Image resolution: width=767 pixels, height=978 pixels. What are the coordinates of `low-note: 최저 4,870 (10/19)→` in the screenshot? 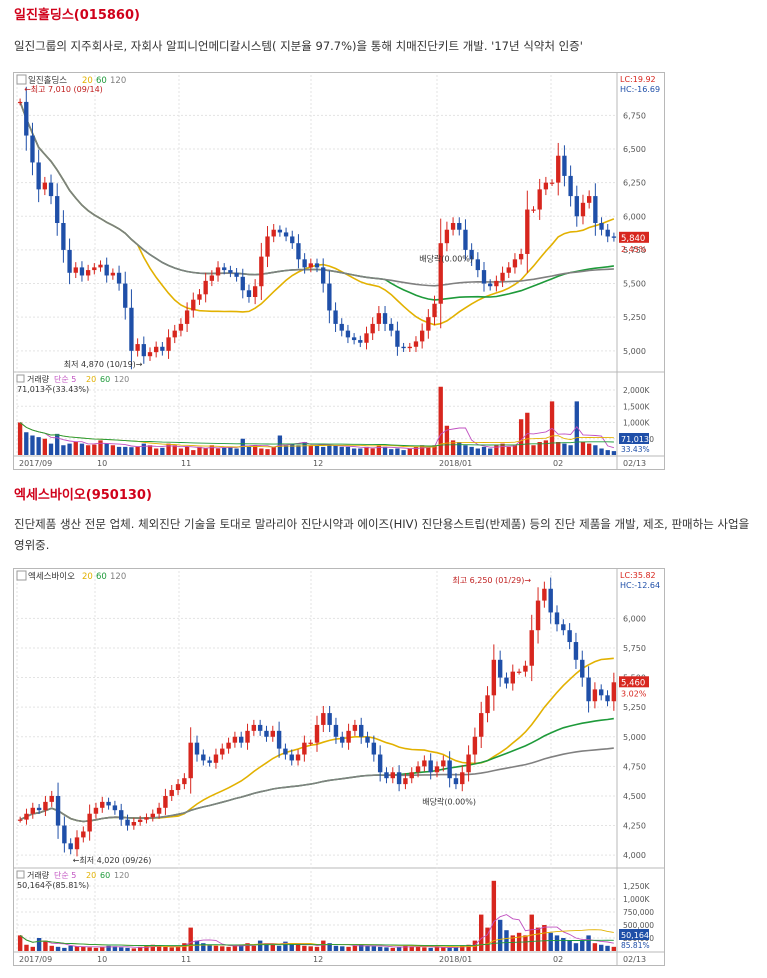 It's located at (103, 364).